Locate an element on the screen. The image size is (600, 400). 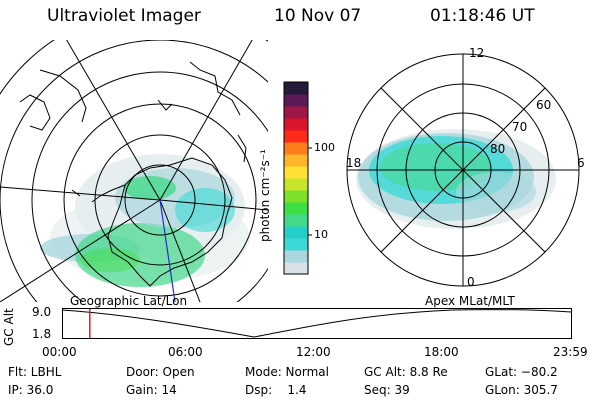
glat-info: GLat: −80.2 is located at coordinates (521, 372).